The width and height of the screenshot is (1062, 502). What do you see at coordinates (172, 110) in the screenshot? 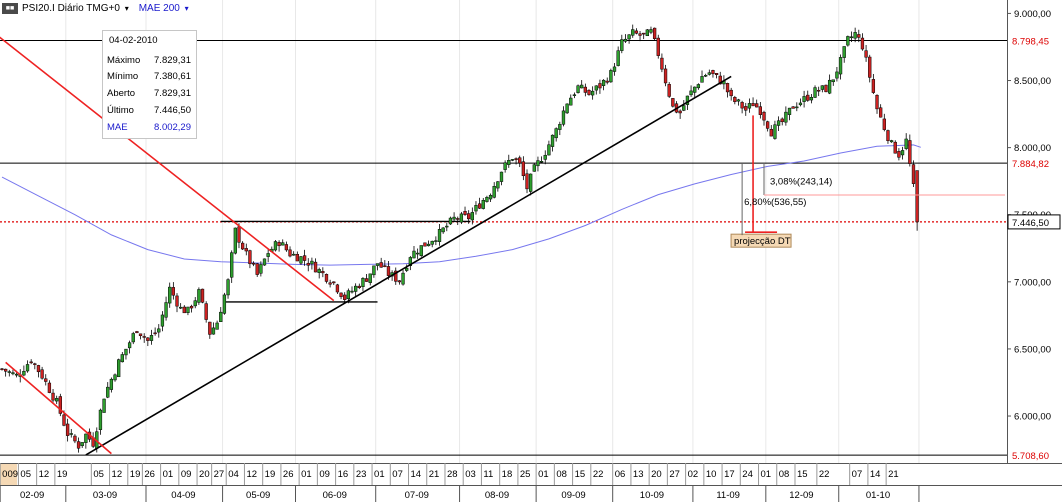
I see `info-value: 7.446,50` at bounding box center [172, 110].